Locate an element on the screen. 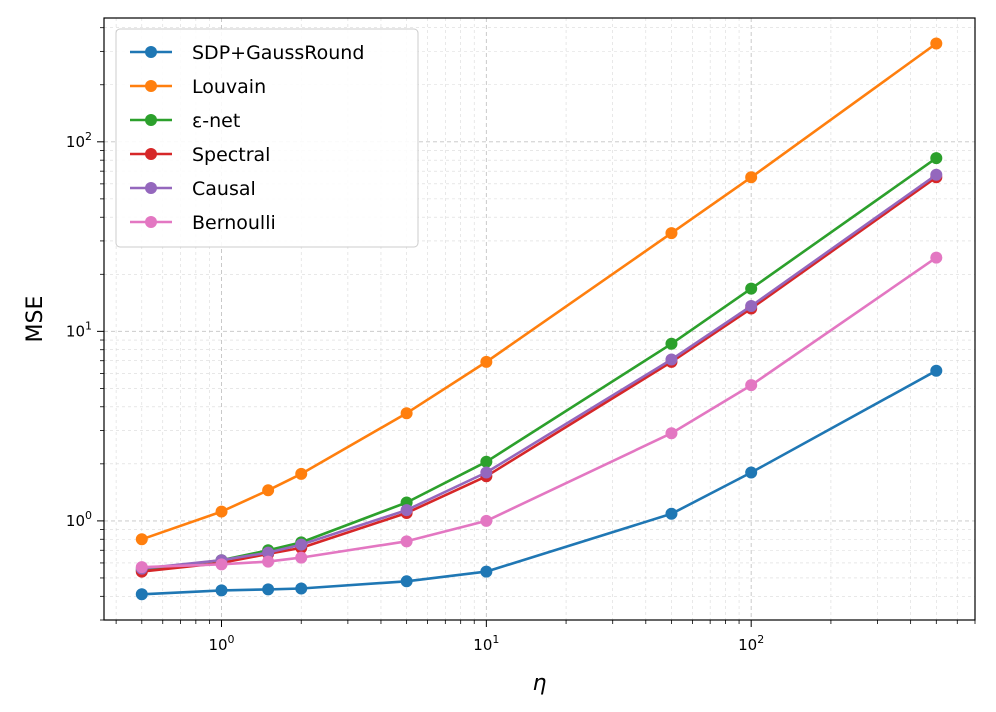 Image resolution: width=996 pixels, height=712 pixels. x-tick-label: 10² is located at coordinates (751, 643).